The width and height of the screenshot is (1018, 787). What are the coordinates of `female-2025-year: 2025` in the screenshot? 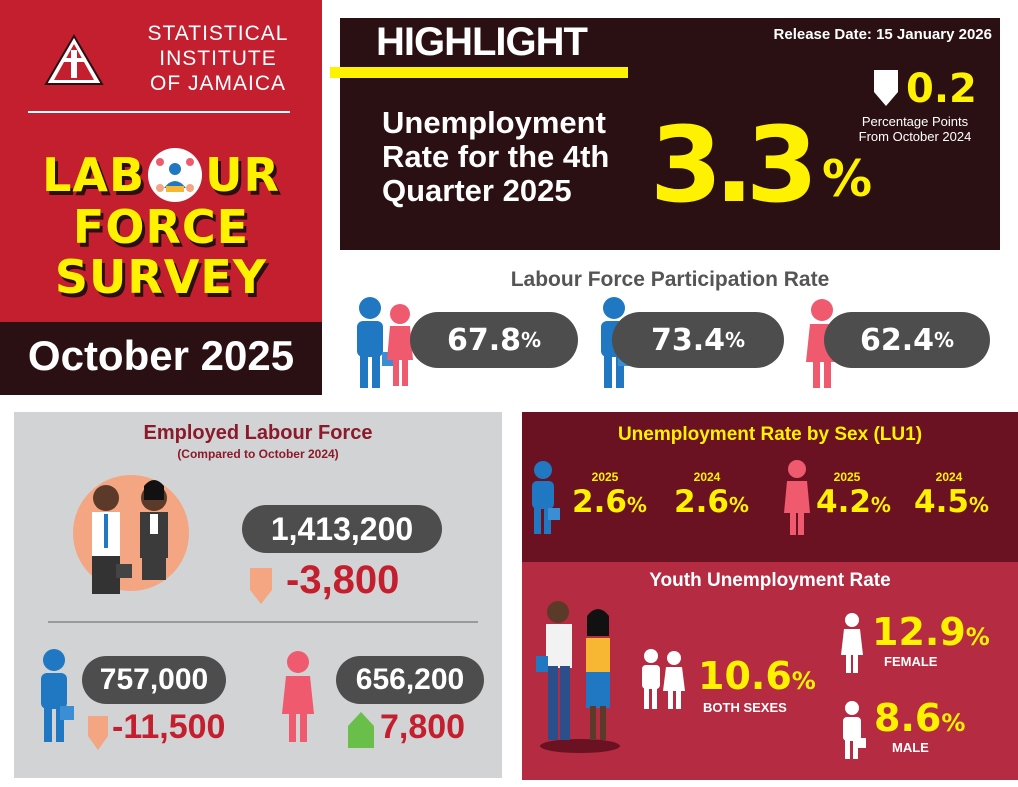 It's located at (847, 477).